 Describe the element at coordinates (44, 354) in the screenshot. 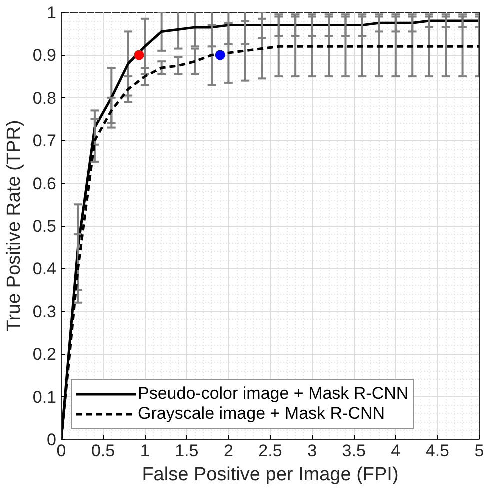

I see `y-tick-label: 0.2` at that location.